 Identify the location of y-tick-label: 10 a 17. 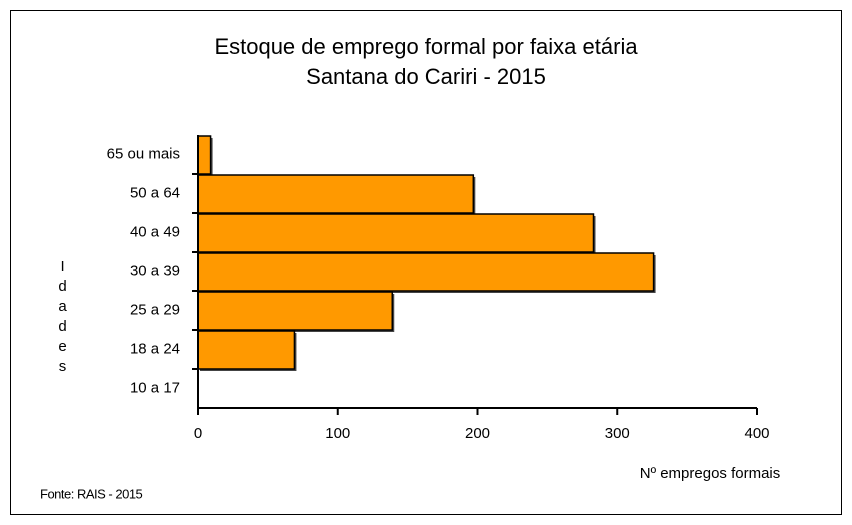
(155, 387).